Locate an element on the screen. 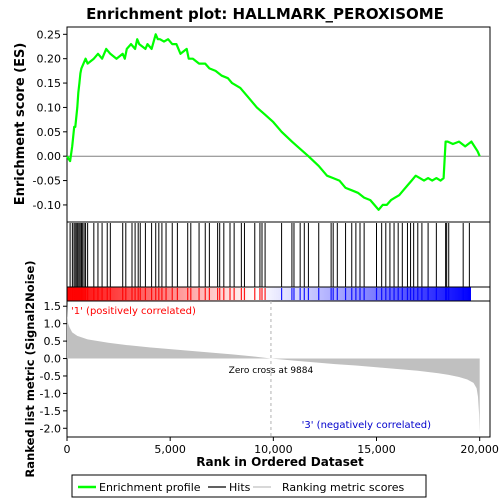  ranking-y-label: Ranked list metric (Signal2Noise) is located at coordinates (30, 368).